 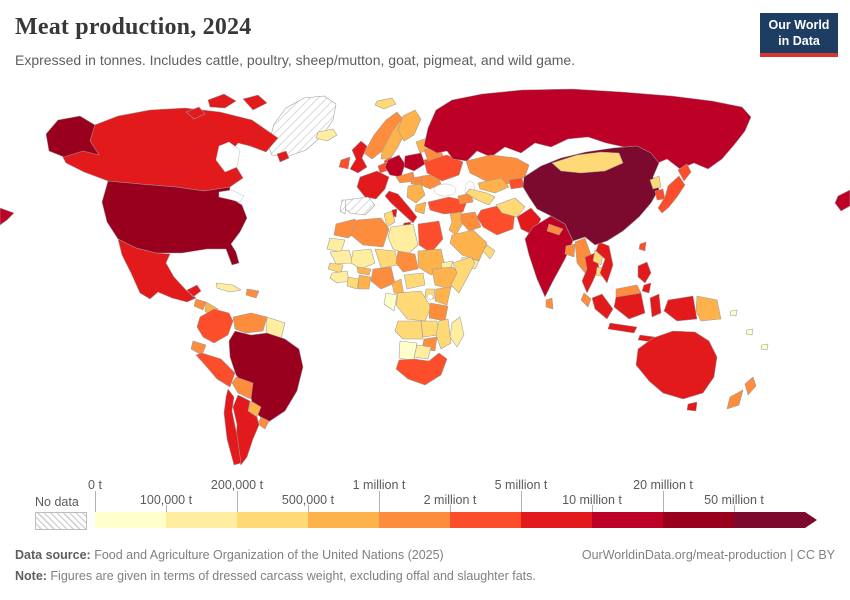 I want to click on country-spain, so click(x=358, y=206).